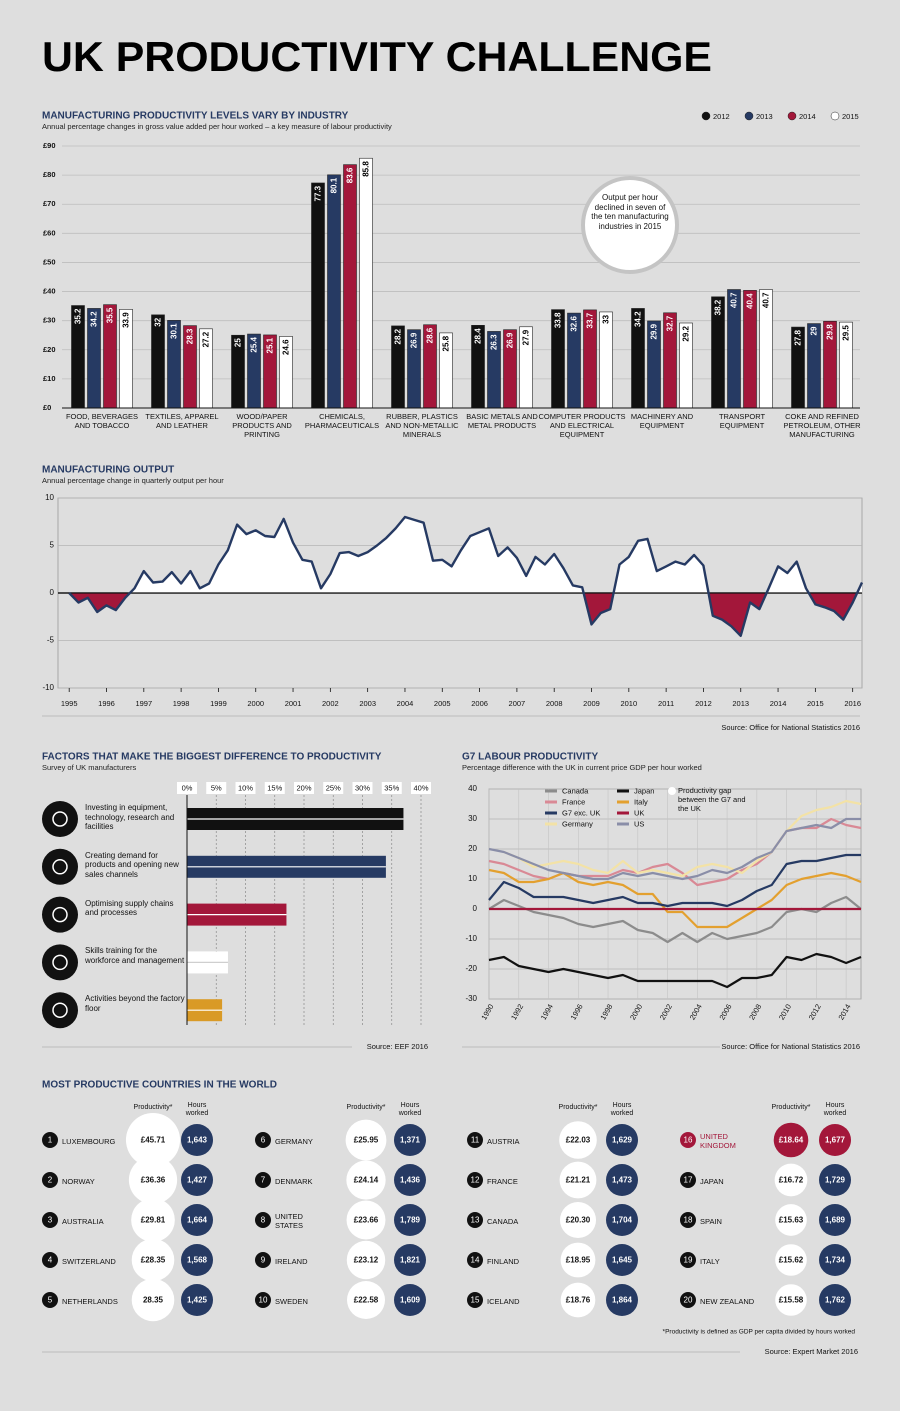 The image size is (900, 1411). I want to click on category-label: Activities beyond the factory floor, so click(135, 1003).